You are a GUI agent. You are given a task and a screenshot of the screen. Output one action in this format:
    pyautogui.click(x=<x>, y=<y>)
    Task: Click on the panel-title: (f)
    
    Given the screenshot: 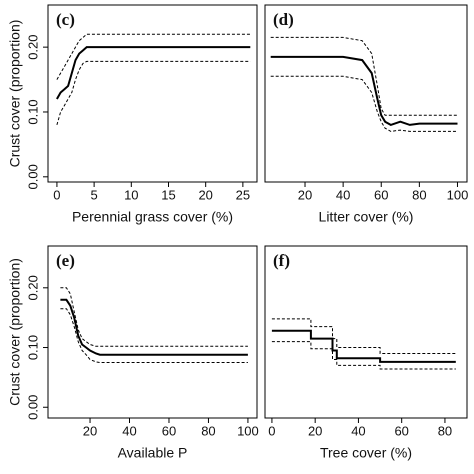 What is the action you would take?
    pyautogui.click(x=281, y=260)
    